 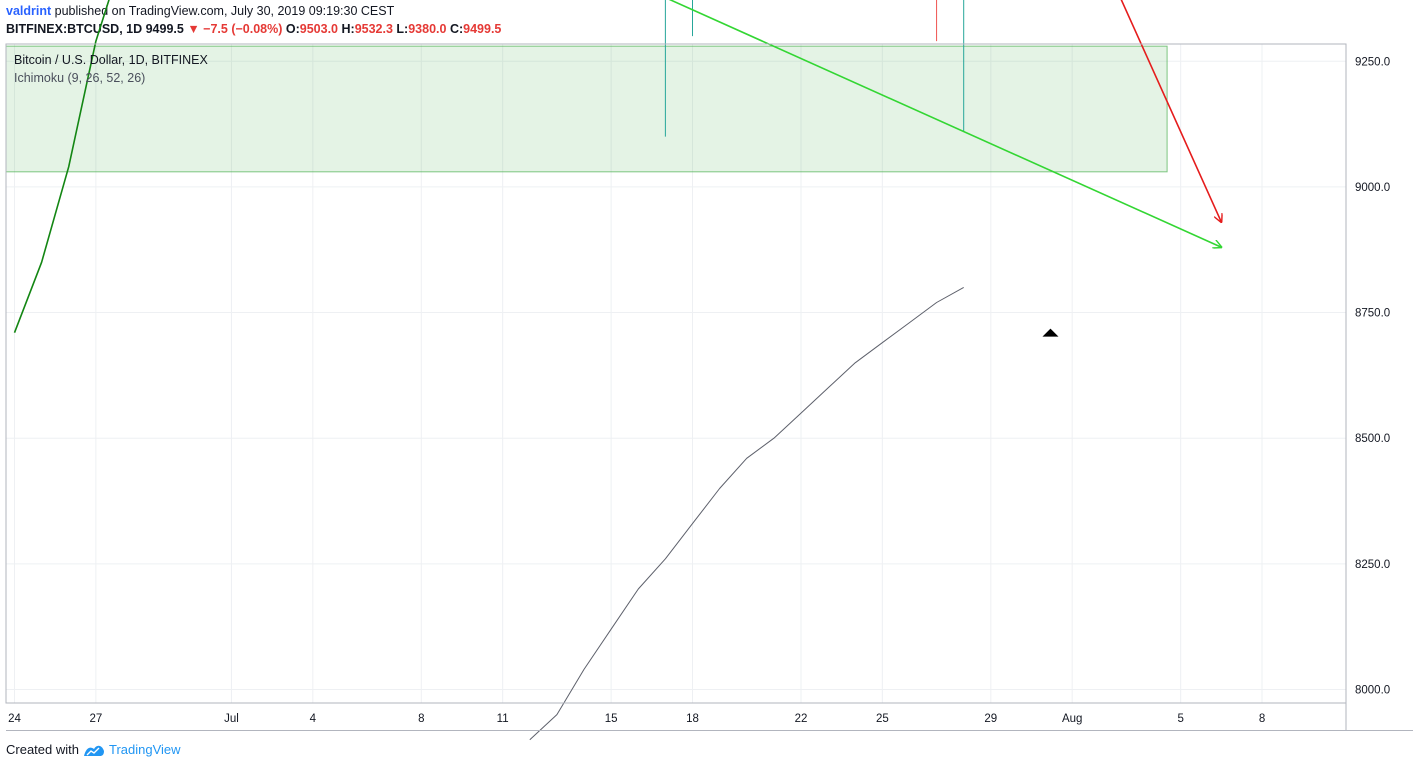 I want to click on open-label: O:, so click(x=292, y=29).